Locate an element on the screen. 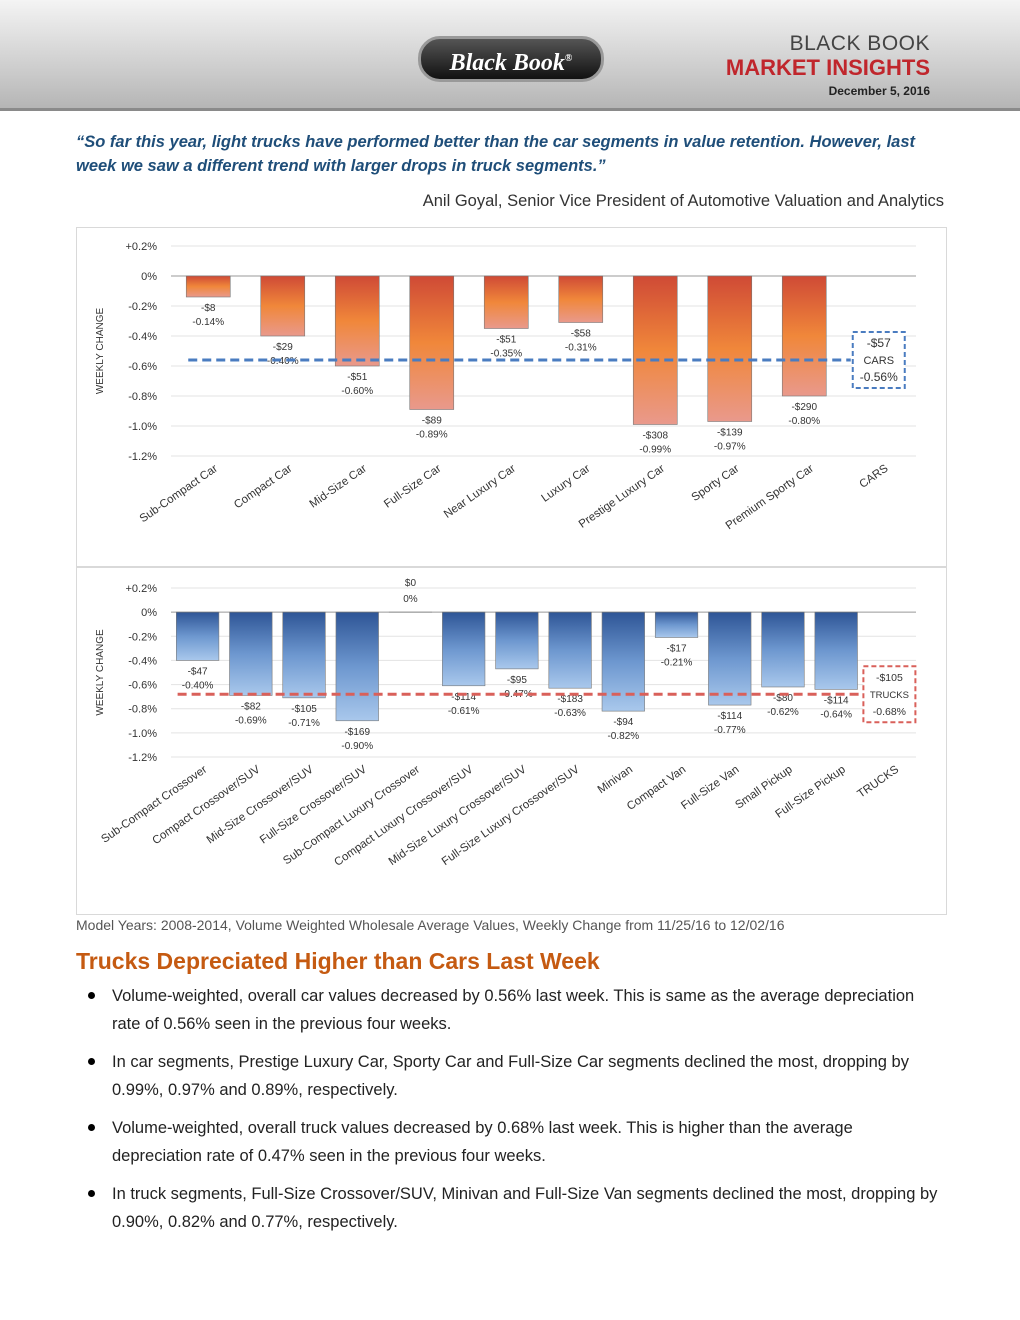  dollar-label: -$95 is located at coordinates (517, 680).